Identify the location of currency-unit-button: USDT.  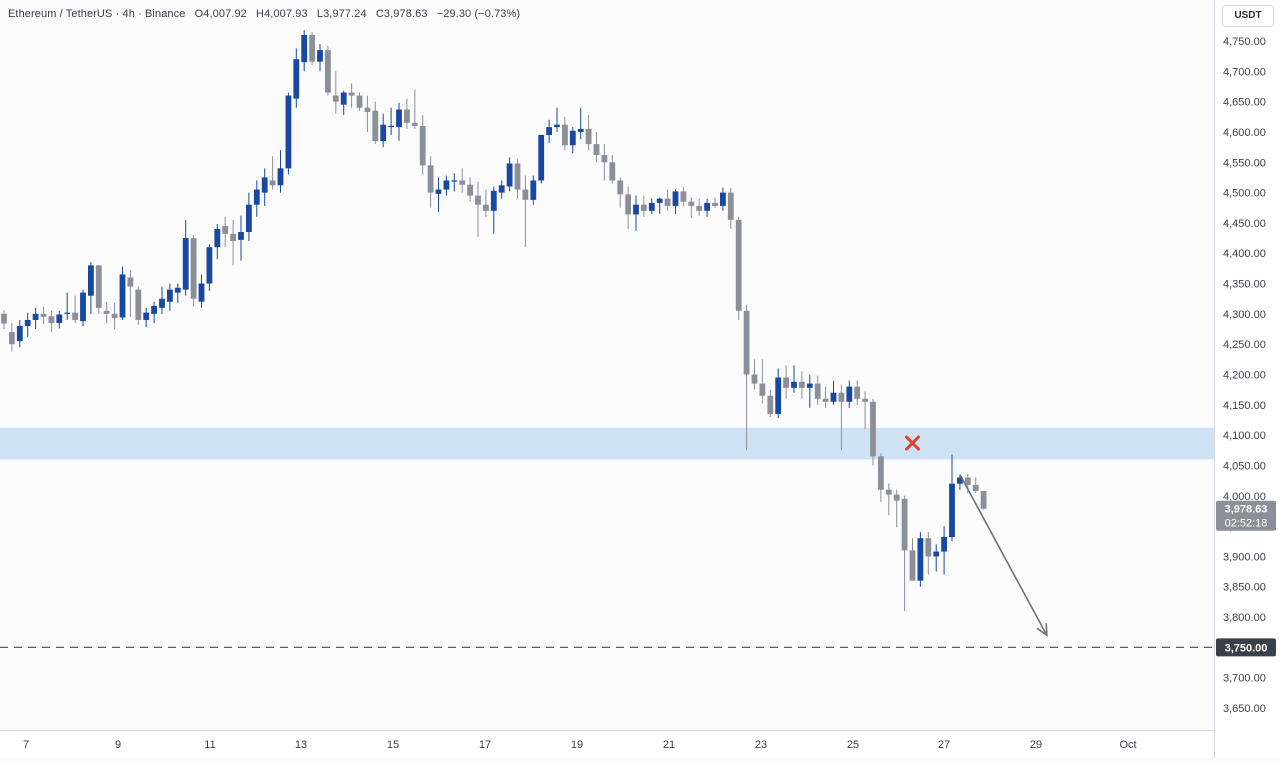
(1248, 16).